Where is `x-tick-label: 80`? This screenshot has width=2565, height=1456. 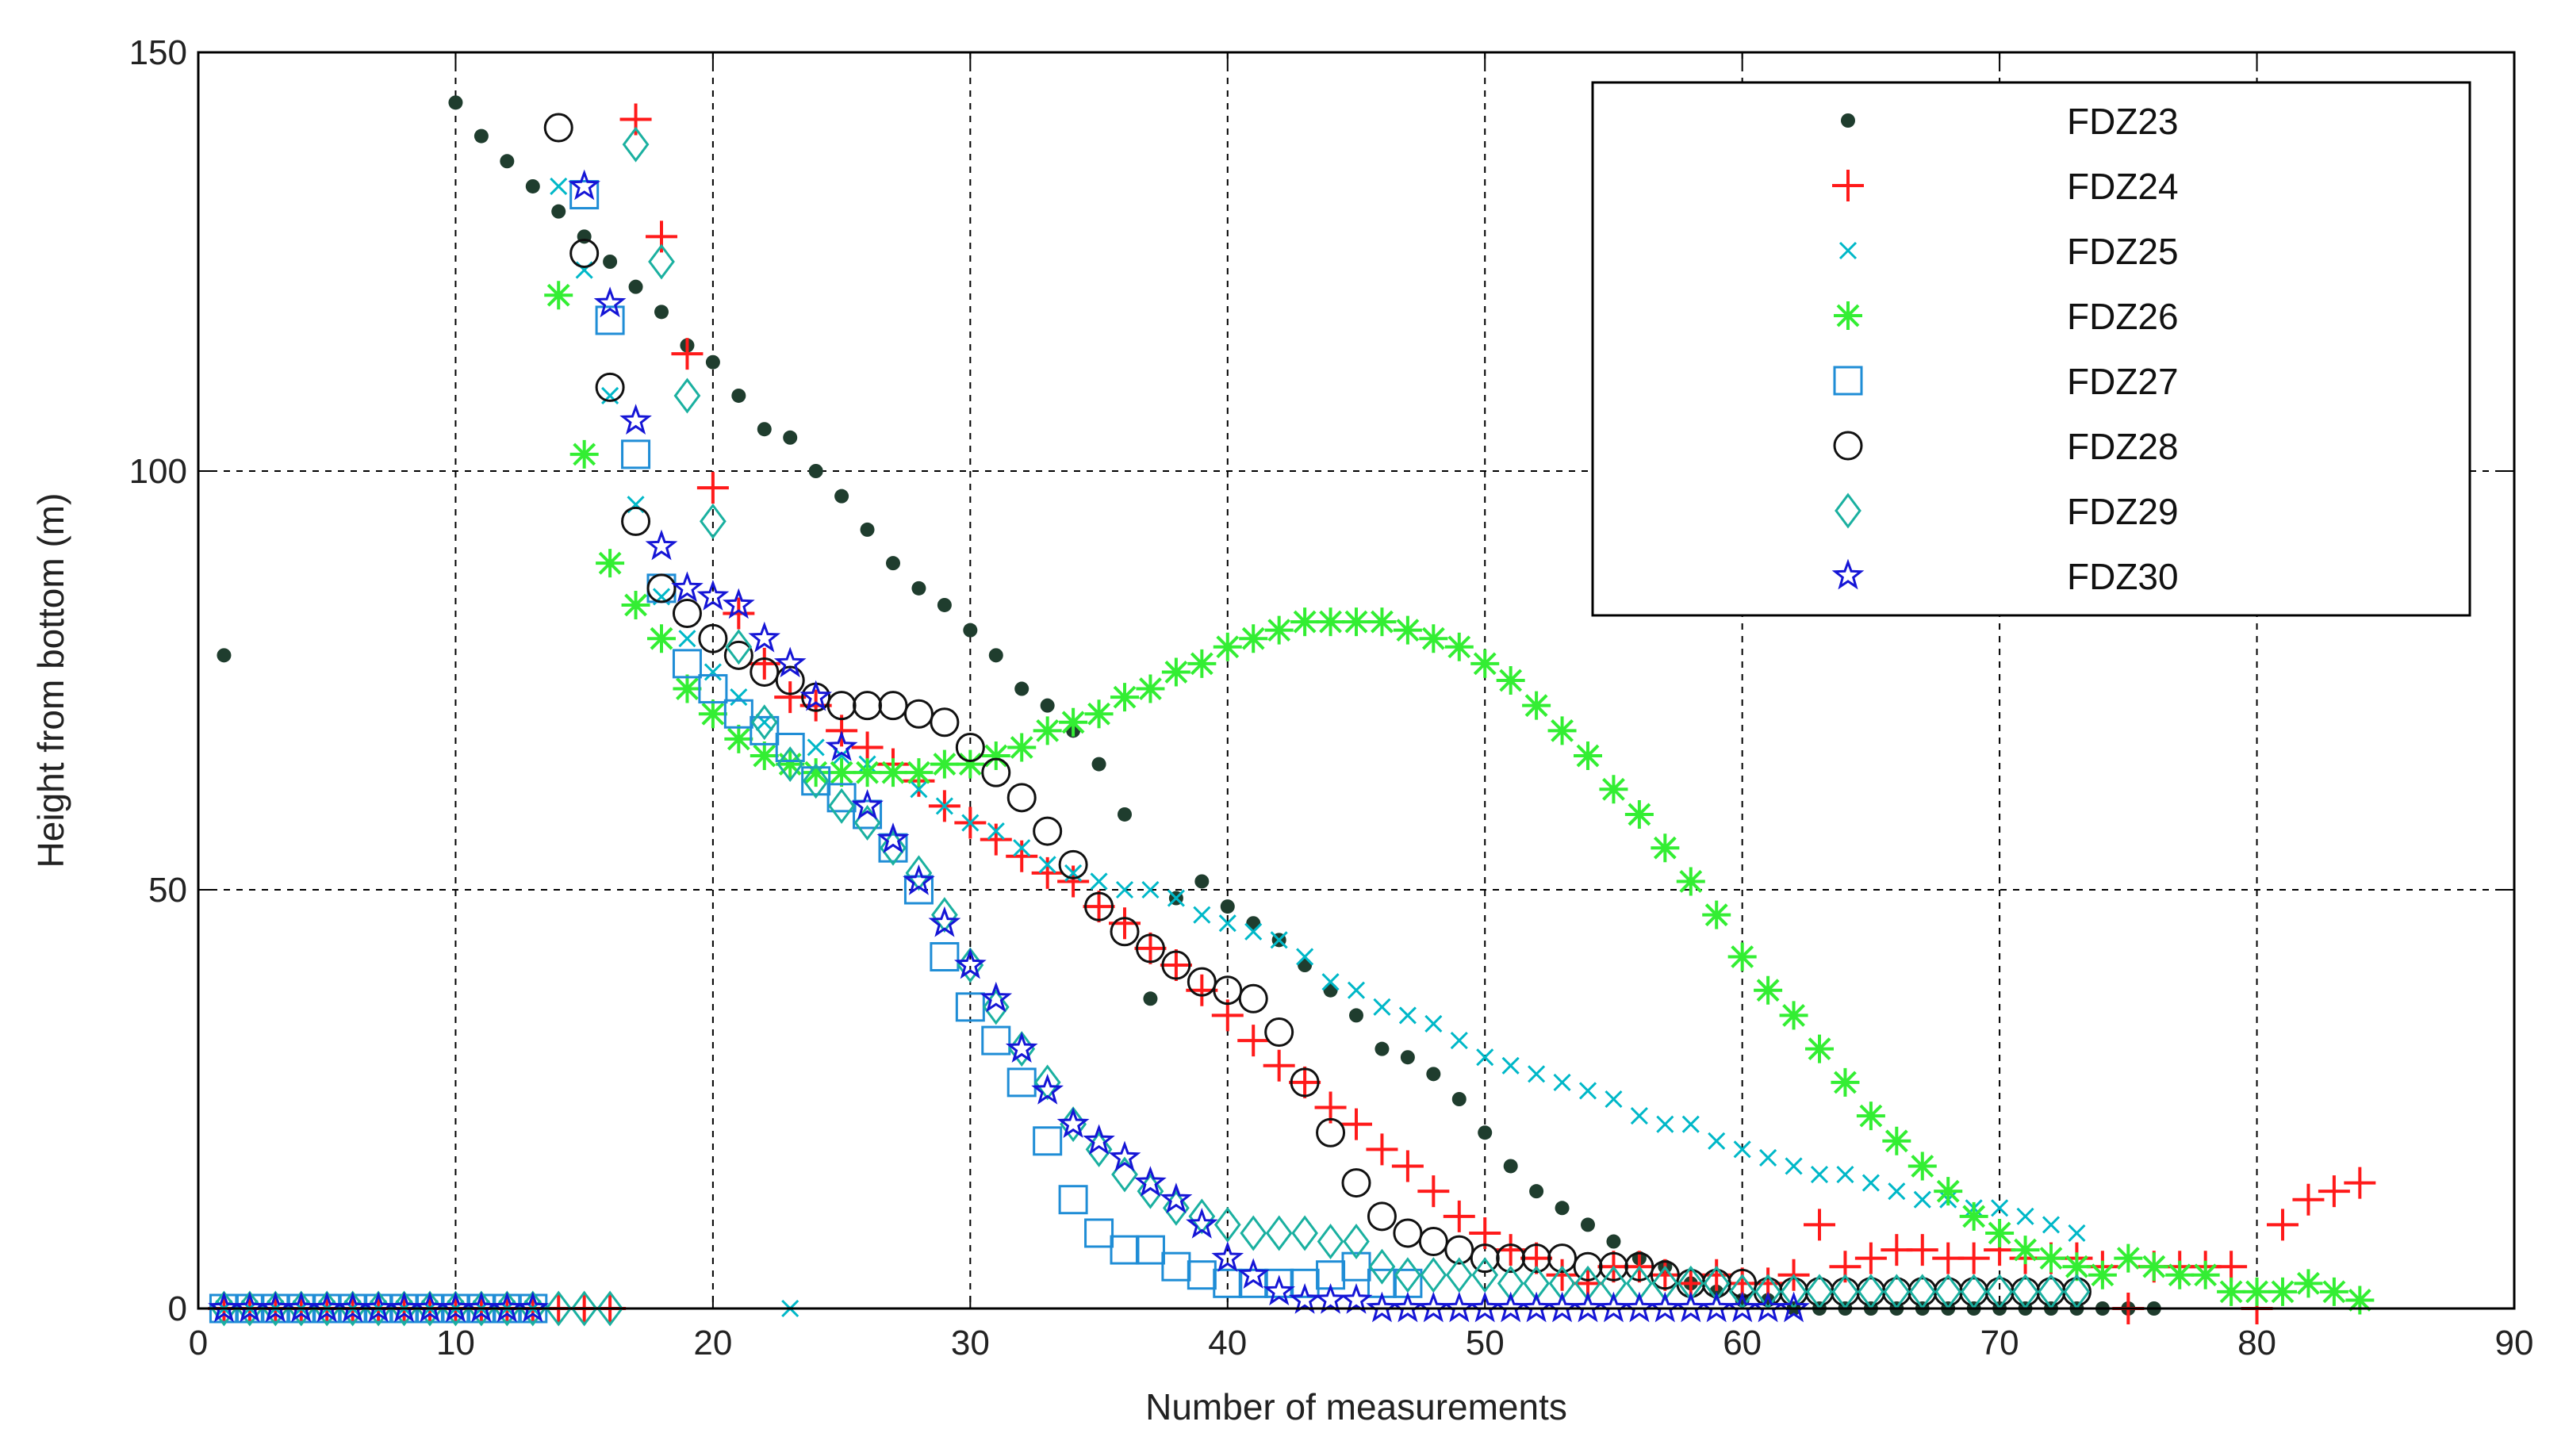 x-tick-label: 80 is located at coordinates (2256, 1343).